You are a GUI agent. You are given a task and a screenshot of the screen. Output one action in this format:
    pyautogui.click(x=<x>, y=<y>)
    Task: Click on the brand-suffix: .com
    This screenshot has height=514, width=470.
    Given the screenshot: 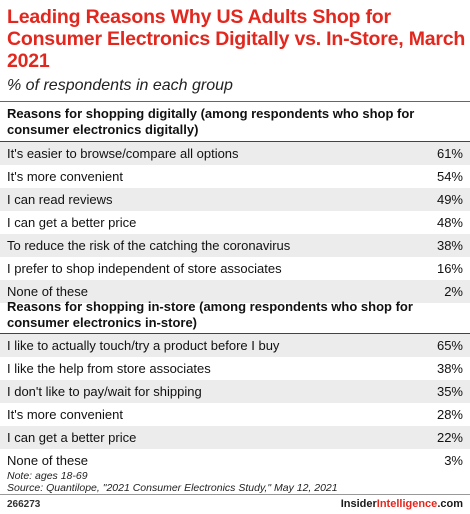 What is the action you would take?
    pyautogui.click(x=450, y=504)
    